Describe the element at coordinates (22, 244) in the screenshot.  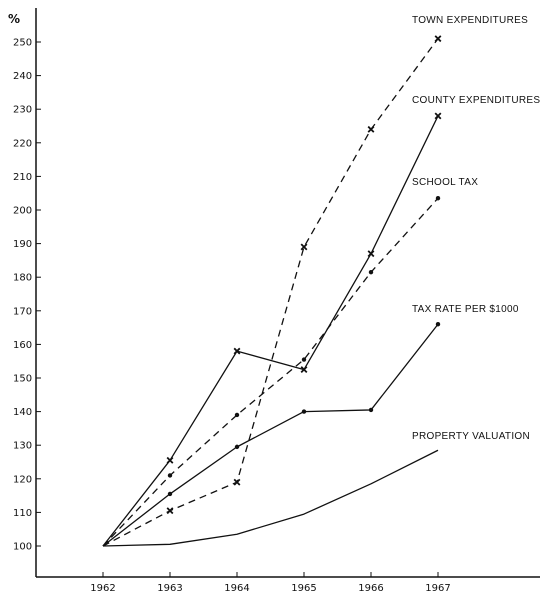
I see `y-tick-label: 190` at that location.